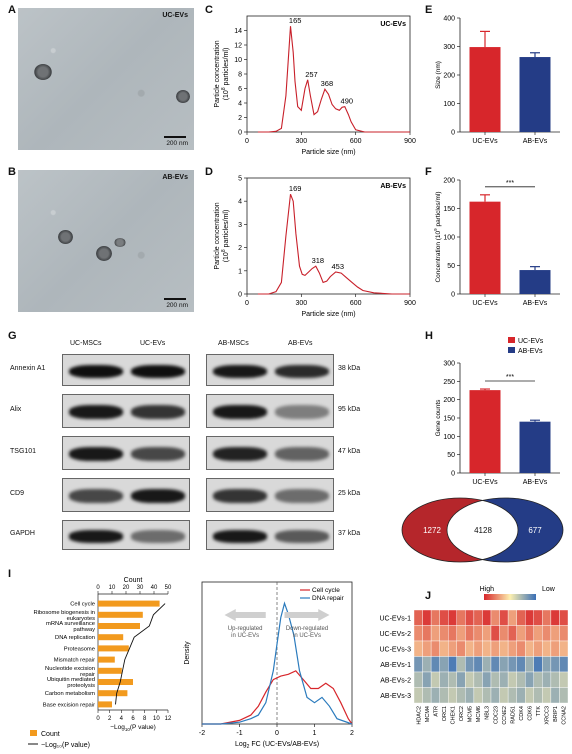  I want to click on x-tick-label: 0, so click(247, 141).